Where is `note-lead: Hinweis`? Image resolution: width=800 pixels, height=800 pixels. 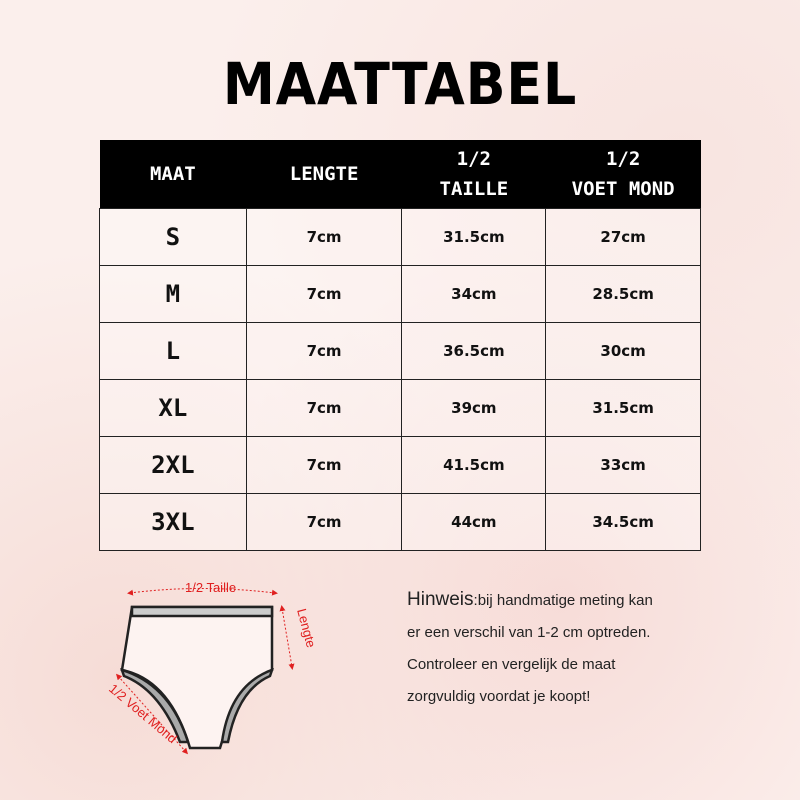 note-lead: Hinweis is located at coordinates (440, 599).